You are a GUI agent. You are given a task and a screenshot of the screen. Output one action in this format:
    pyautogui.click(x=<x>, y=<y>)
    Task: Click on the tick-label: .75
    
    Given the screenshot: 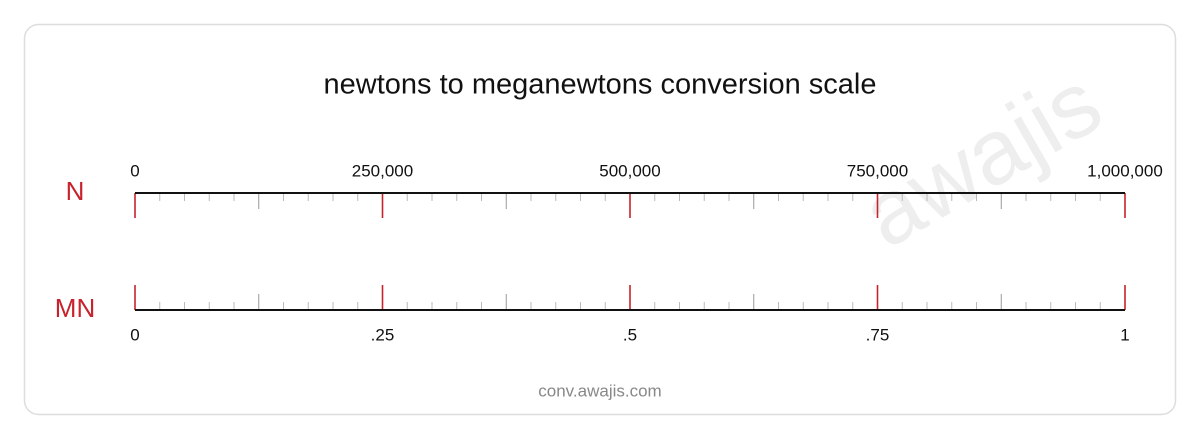 What is the action you would take?
    pyautogui.click(x=878, y=334)
    